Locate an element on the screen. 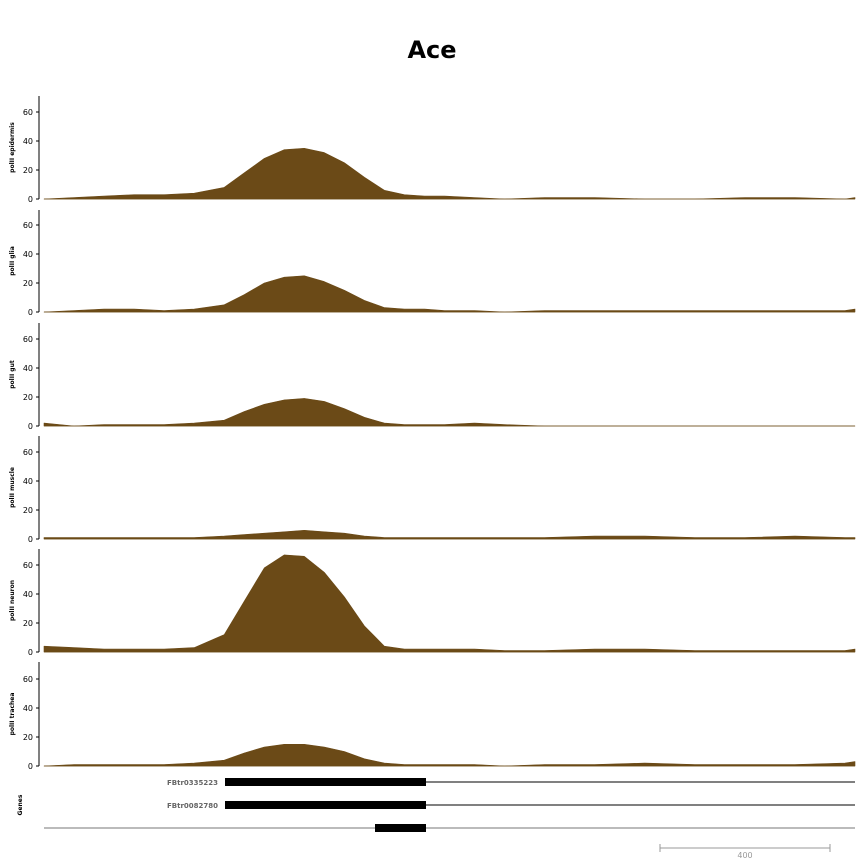  transcript-2: FBtr0082780 is located at coordinates (511, 805).